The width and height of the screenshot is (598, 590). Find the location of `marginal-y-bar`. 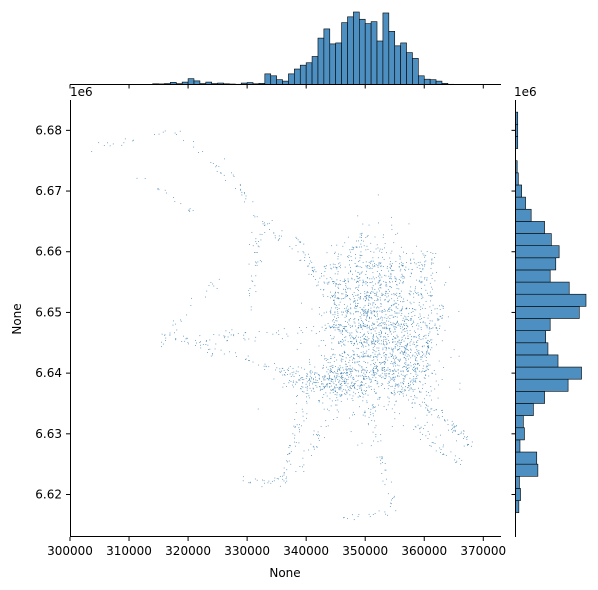

marginal-y-bar is located at coordinates (518, 191).